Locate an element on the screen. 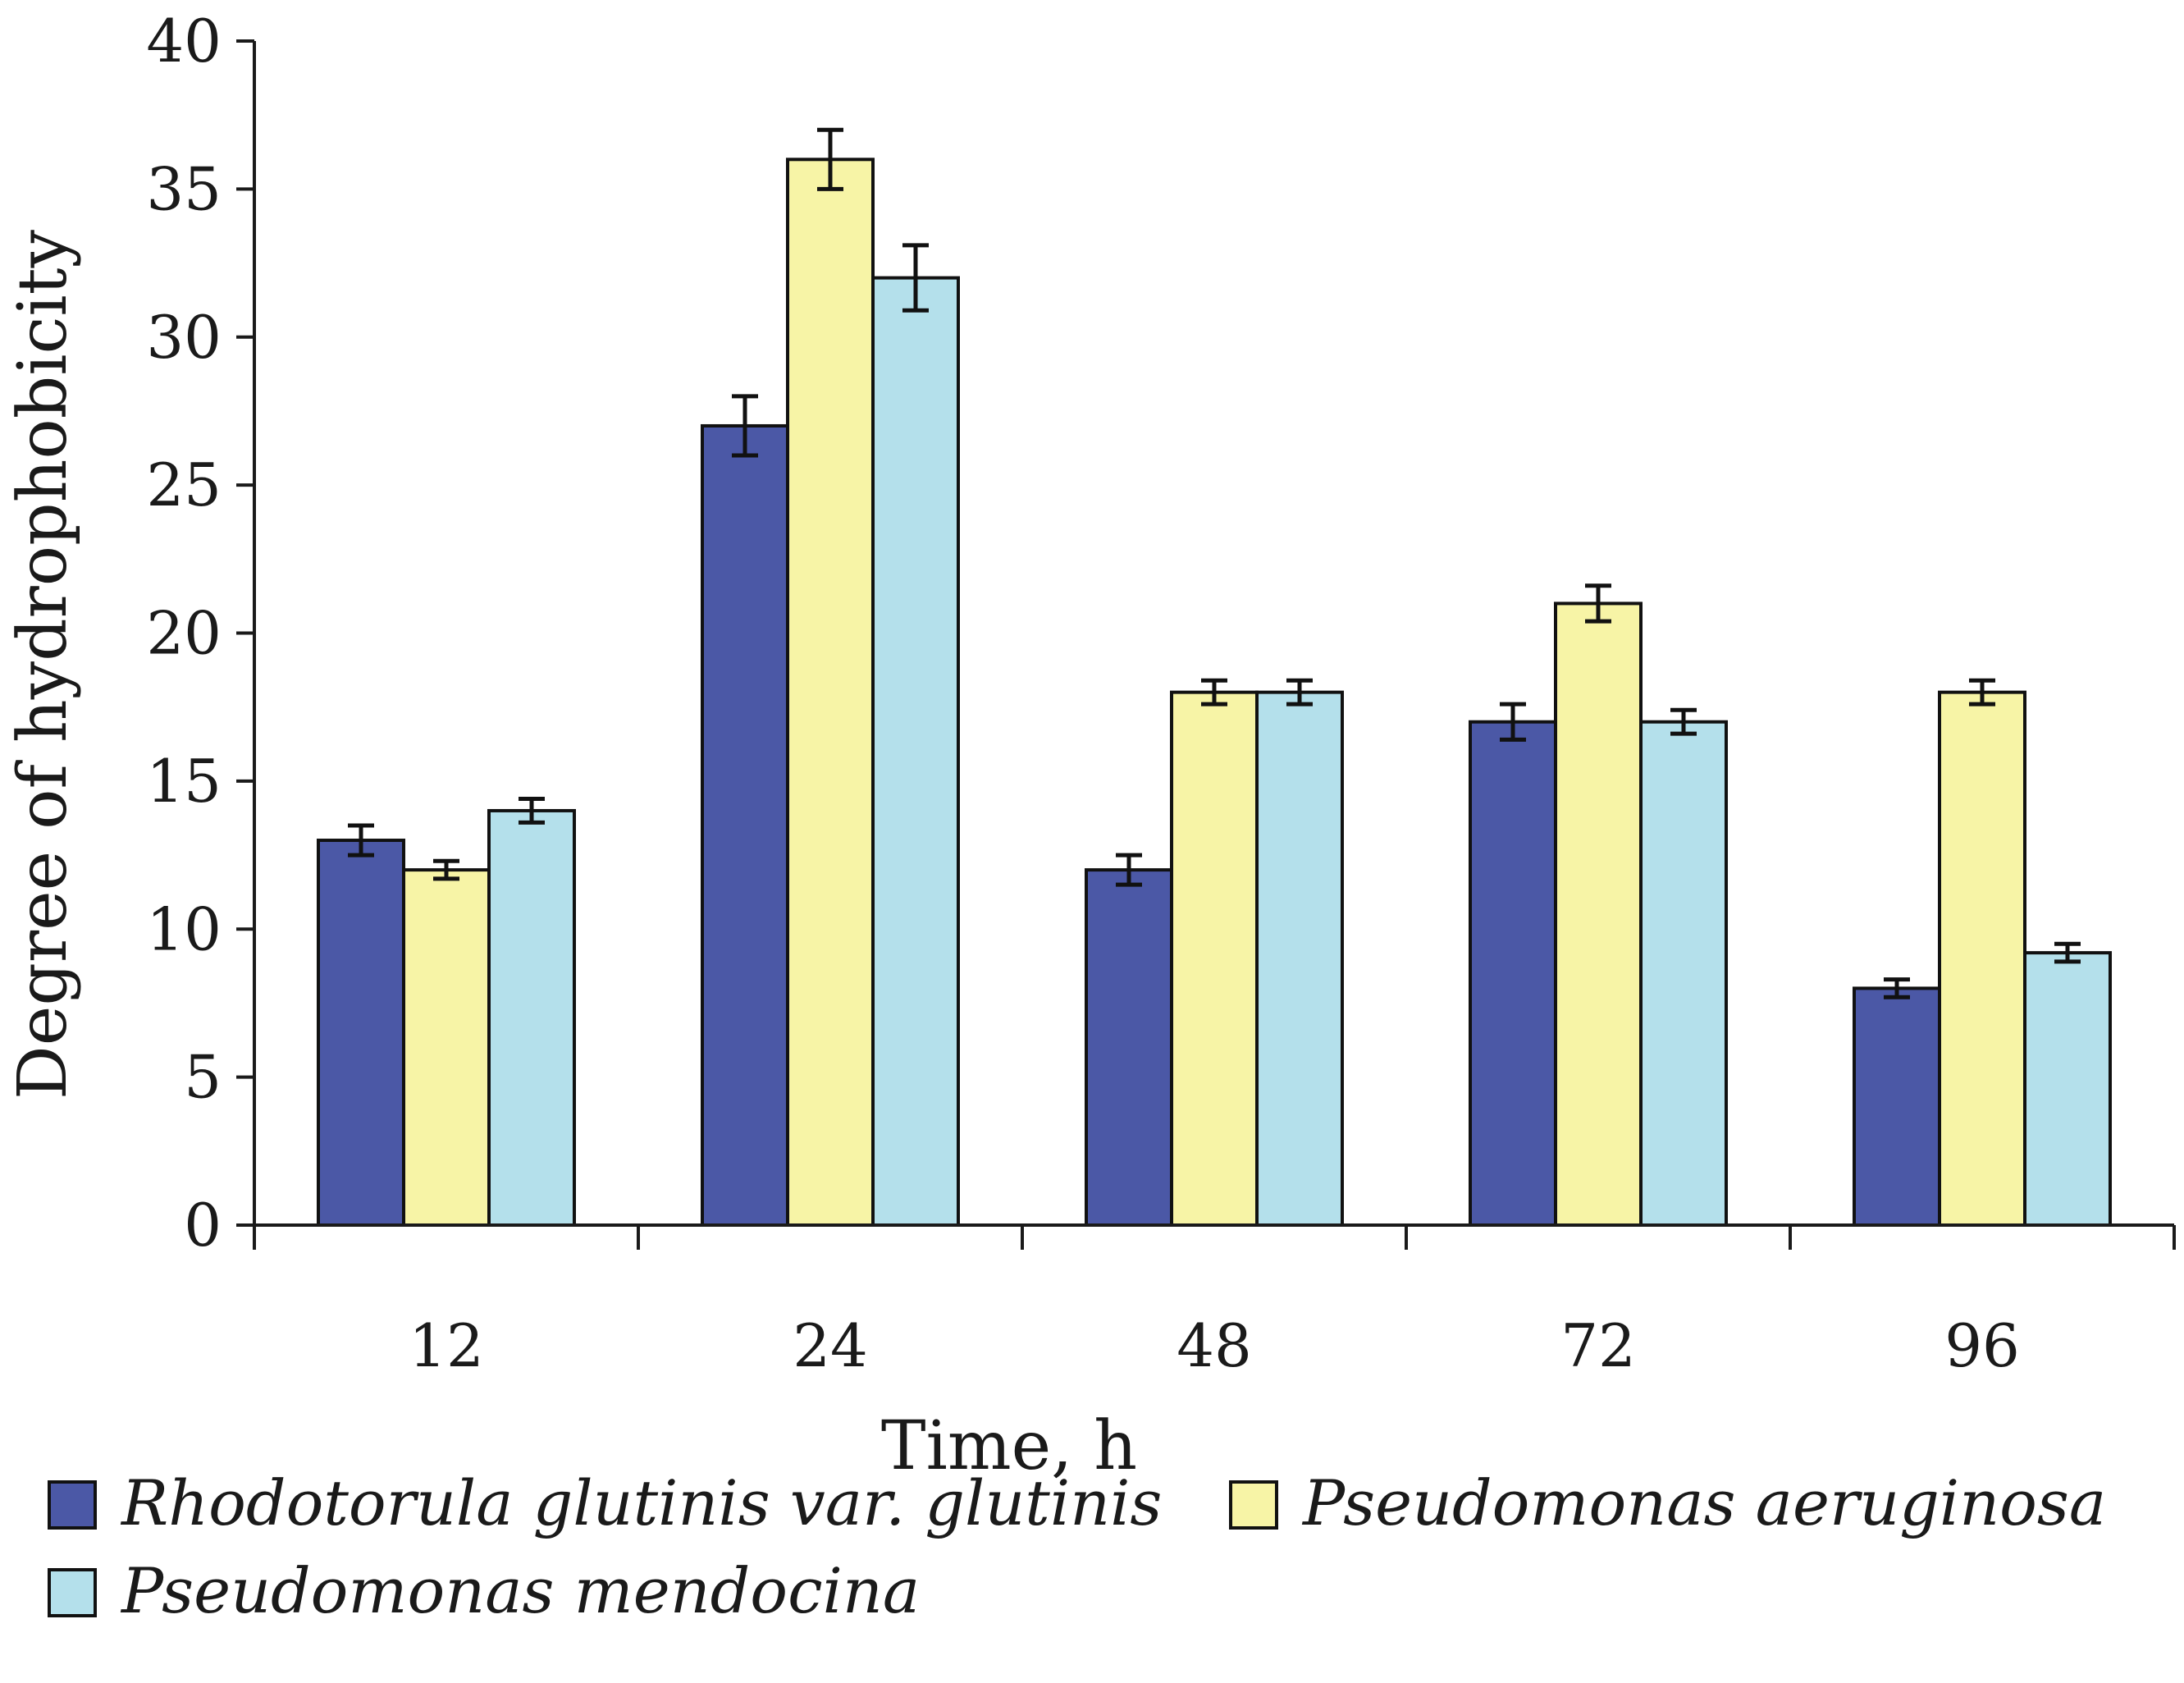 The width and height of the screenshot is (2184, 1683). x-tick-label-72: 72 is located at coordinates (1598, 1345).